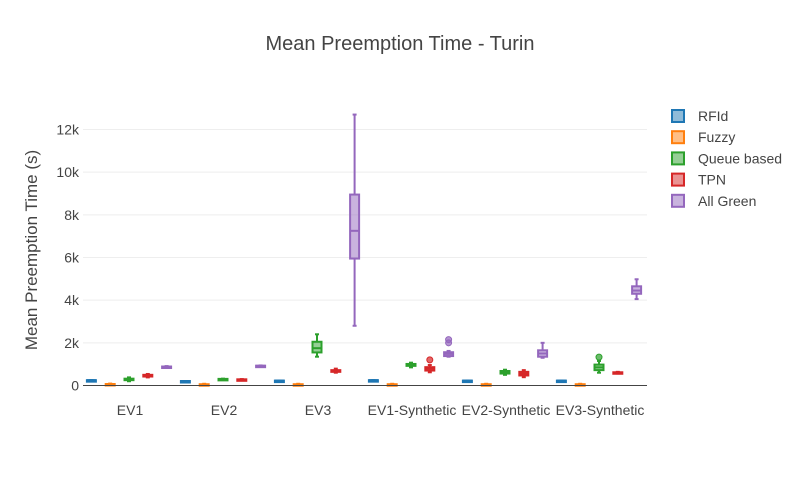  I want to click on y-tick-label: 8k, so click(72, 215).